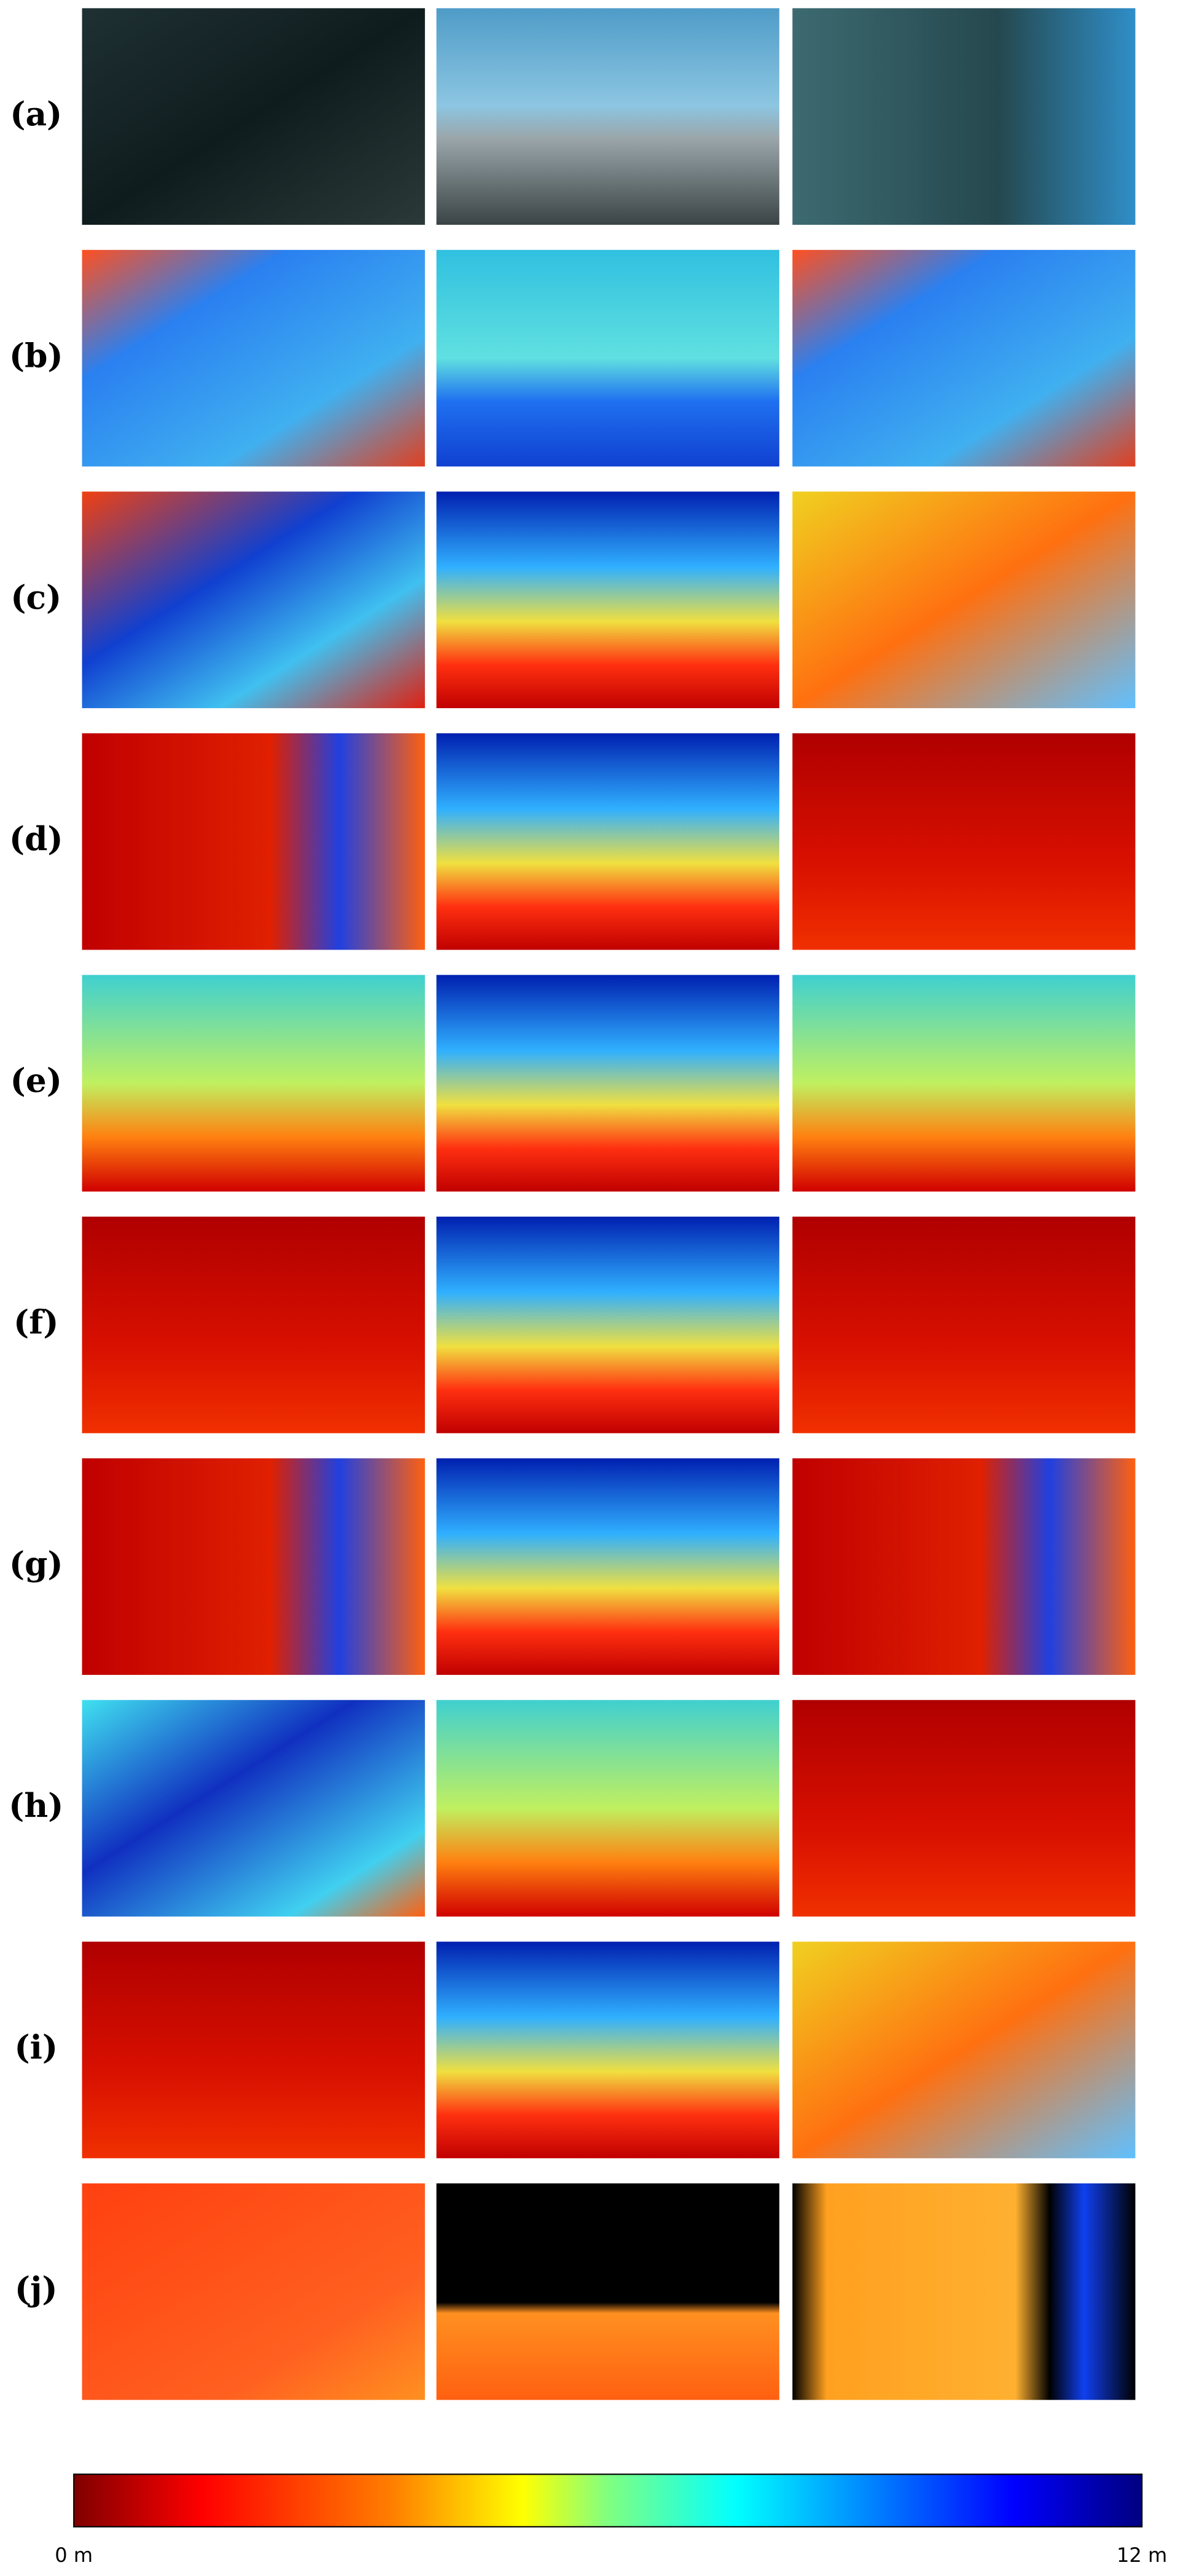 This screenshot has width=1178, height=2576. I want to click on row-label: (e), so click(36, 1080).